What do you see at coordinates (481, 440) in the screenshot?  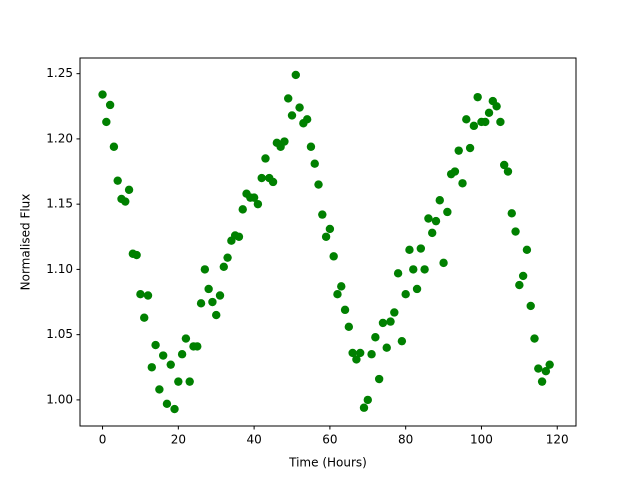 I see `x-tick-label: 100` at bounding box center [481, 440].